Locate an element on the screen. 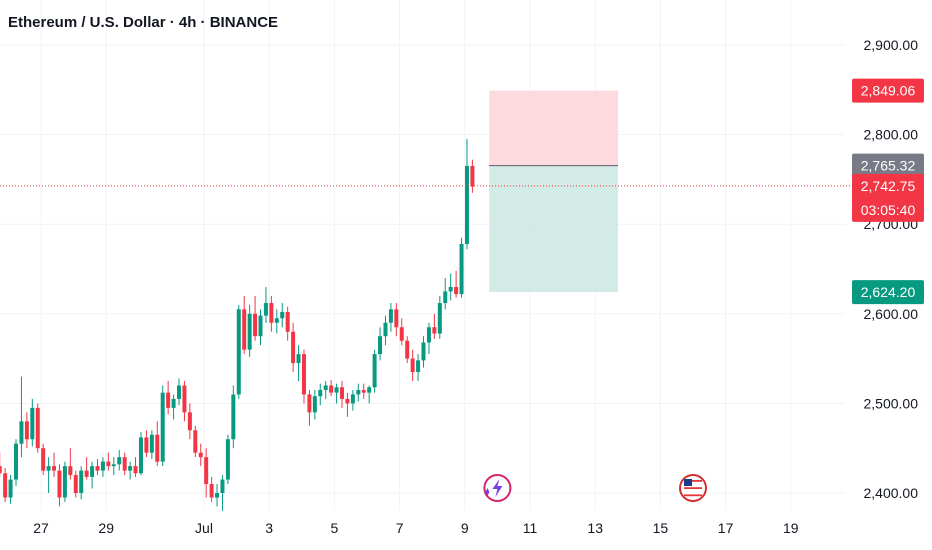 This screenshot has height=550, width=932. current-price-badge-bg is located at coordinates (888, 197).